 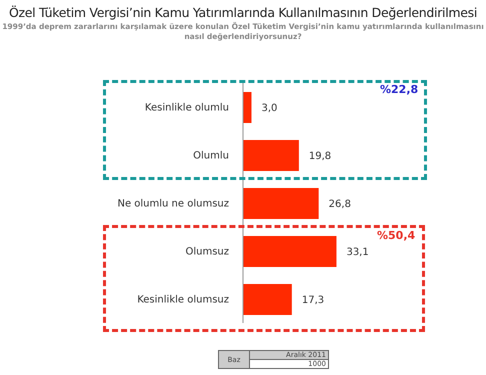 What do you see at coordinates (207, 252) in the screenshot?
I see `y-tick-label: Olumsuz` at bounding box center [207, 252].